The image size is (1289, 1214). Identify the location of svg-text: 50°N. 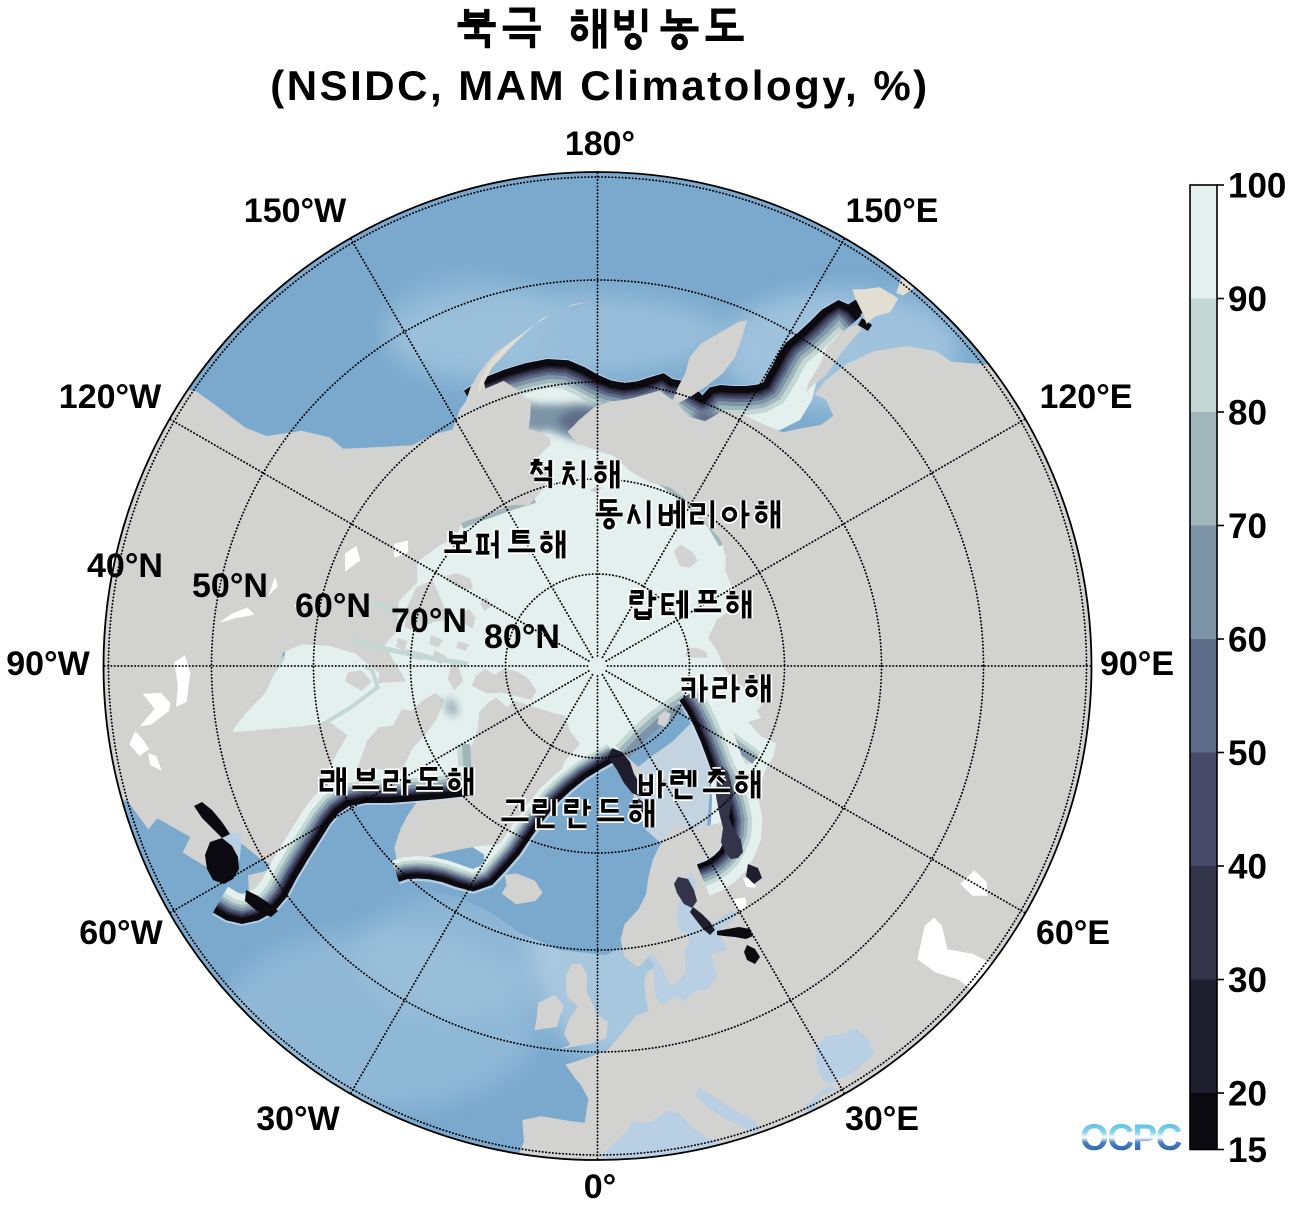
(230, 586).